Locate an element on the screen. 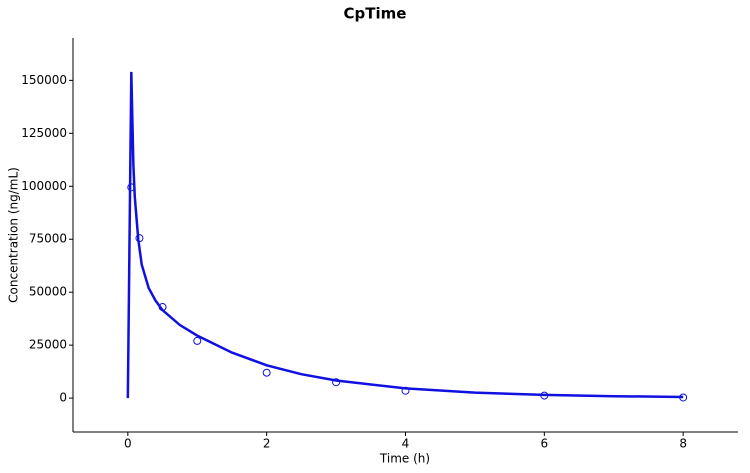  x-tick-label: 0 is located at coordinates (128, 444).